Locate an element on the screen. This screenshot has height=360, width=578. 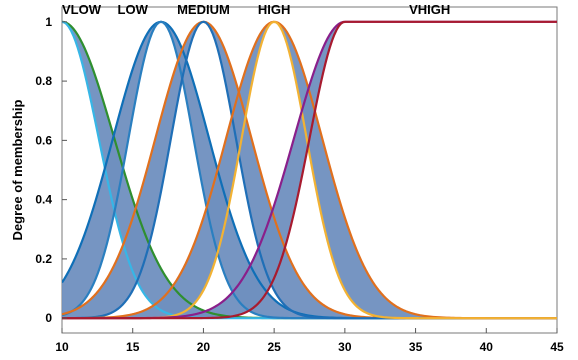
x-tick-label: 35 is located at coordinates (416, 347).